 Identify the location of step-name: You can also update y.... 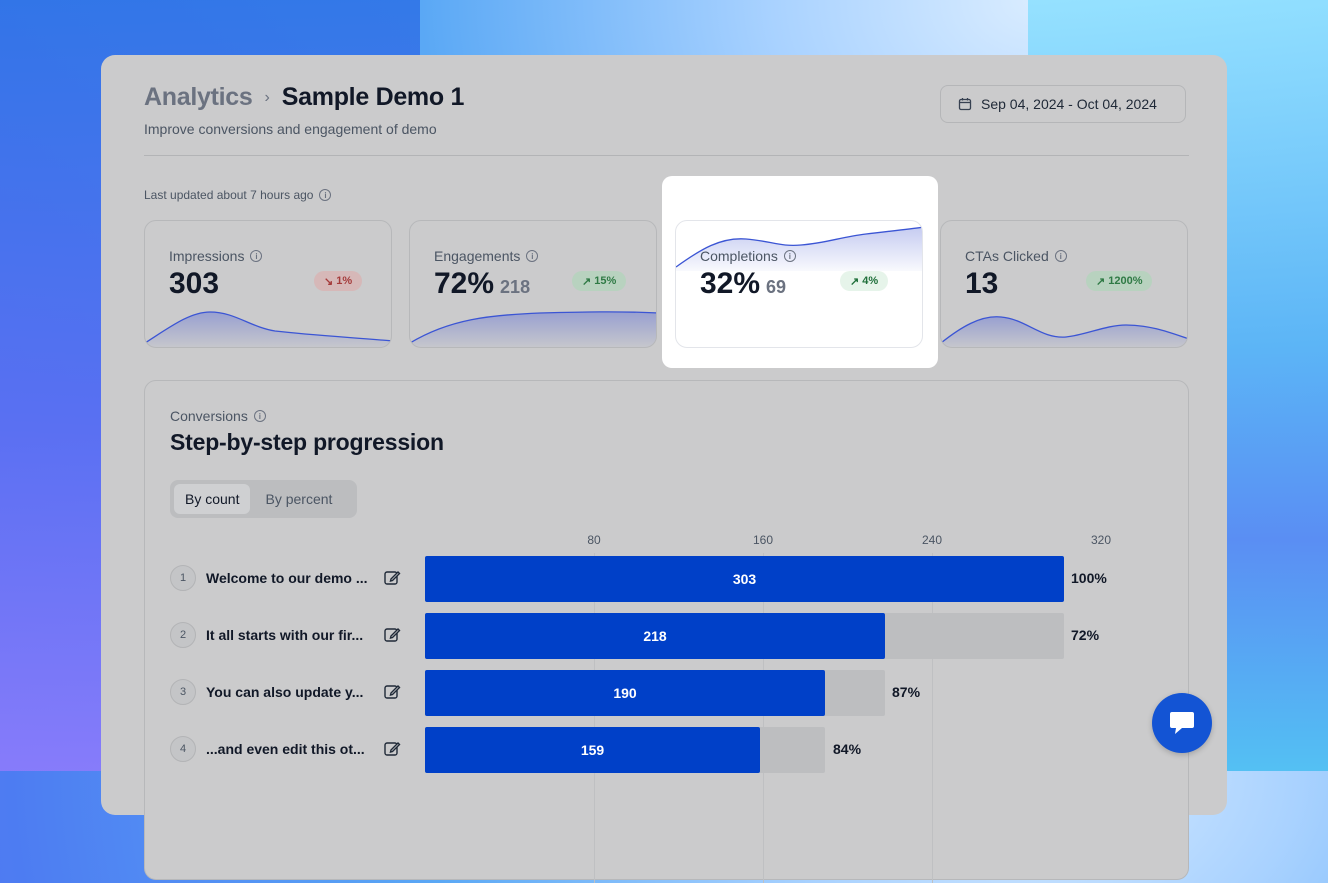
(285, 692).